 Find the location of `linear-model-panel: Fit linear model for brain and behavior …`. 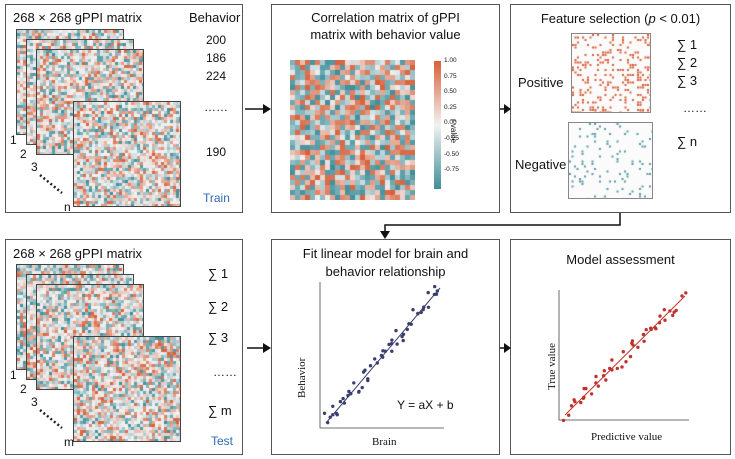

linear-model-panel: Fit linear model for brain and behavior … is located at coordinates (385, 347).